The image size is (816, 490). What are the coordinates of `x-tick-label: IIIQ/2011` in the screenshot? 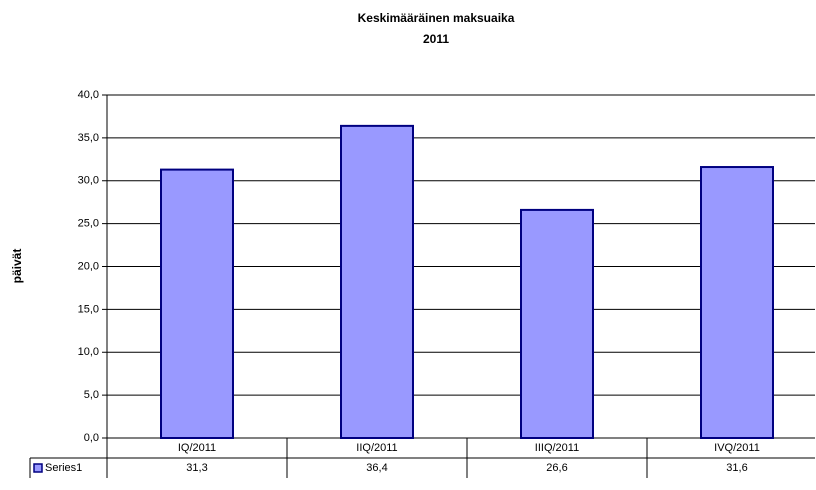 It's located at (557, 448).